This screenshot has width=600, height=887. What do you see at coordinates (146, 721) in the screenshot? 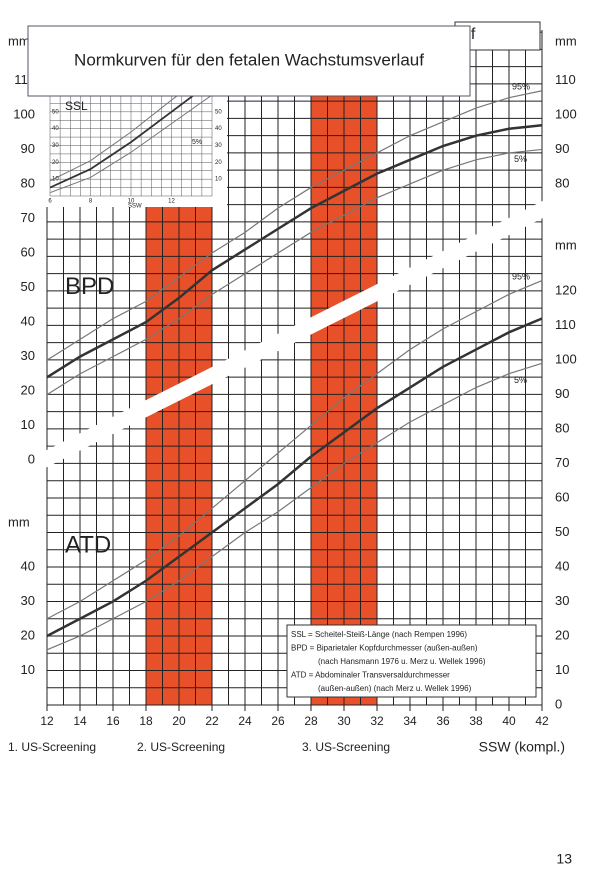
I see `x-tick-label: 18` at bounding box center [146, 721].